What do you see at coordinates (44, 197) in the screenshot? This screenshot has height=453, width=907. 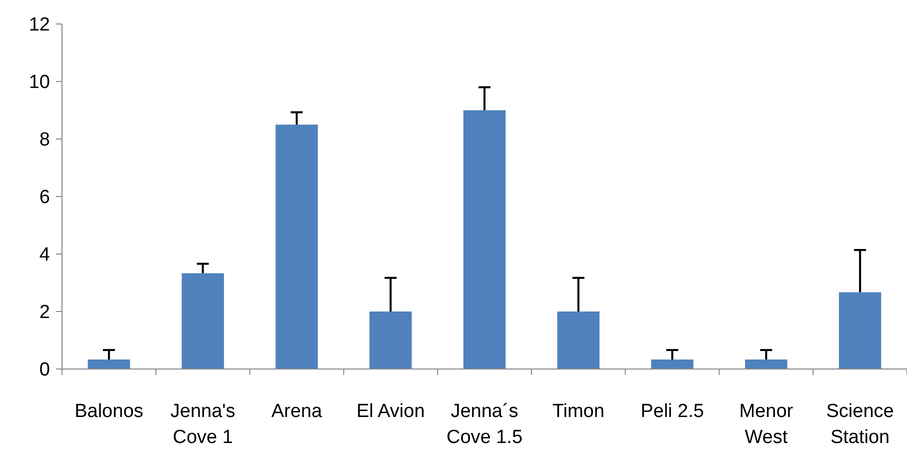 I see `y-tick-label: 6` at bounding box center [44, 197].